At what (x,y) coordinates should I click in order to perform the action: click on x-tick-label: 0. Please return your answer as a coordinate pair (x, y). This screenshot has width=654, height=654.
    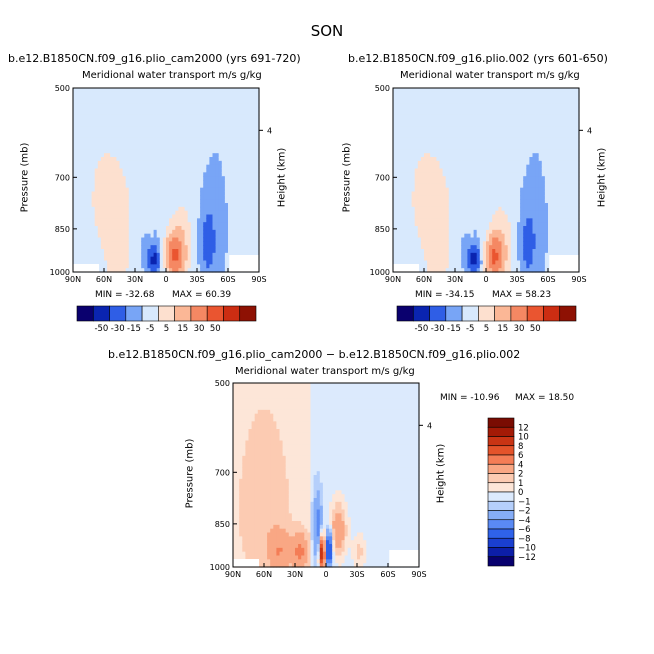
    Looking at the image, I should click on (165, 279).